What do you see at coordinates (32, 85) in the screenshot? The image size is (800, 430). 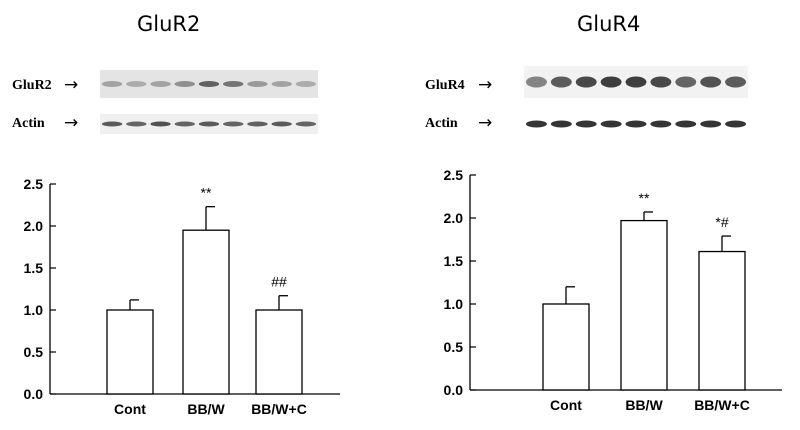 I see `blot-label-glur2: GluR2` at bounding box center [32, 85].